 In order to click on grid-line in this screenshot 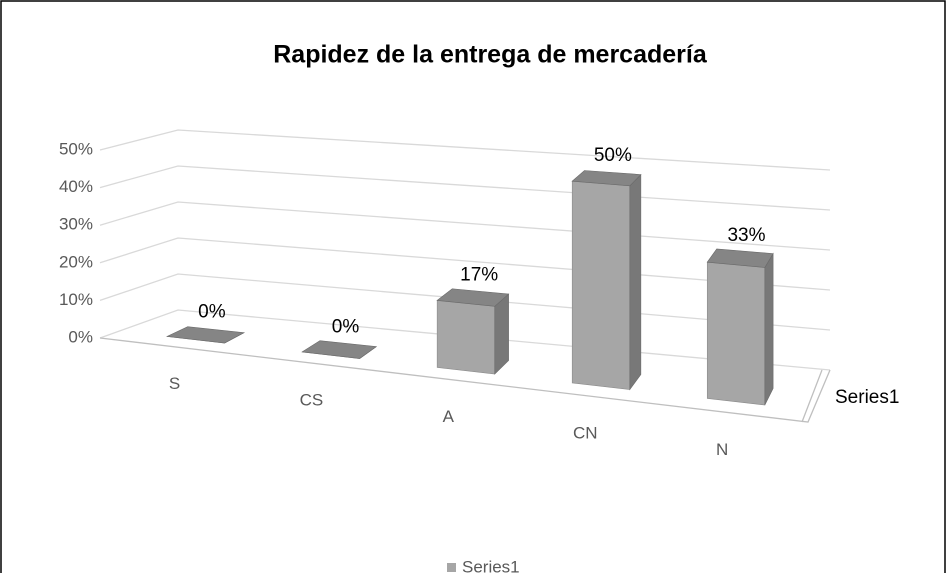, I will do `click(465, 150)`.